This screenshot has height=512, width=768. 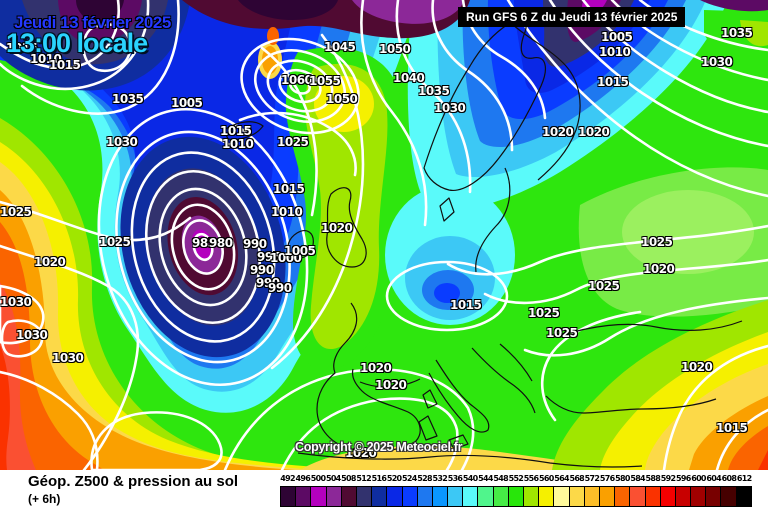 I want to click on legend-value: 520, so click(x=394, y=478).